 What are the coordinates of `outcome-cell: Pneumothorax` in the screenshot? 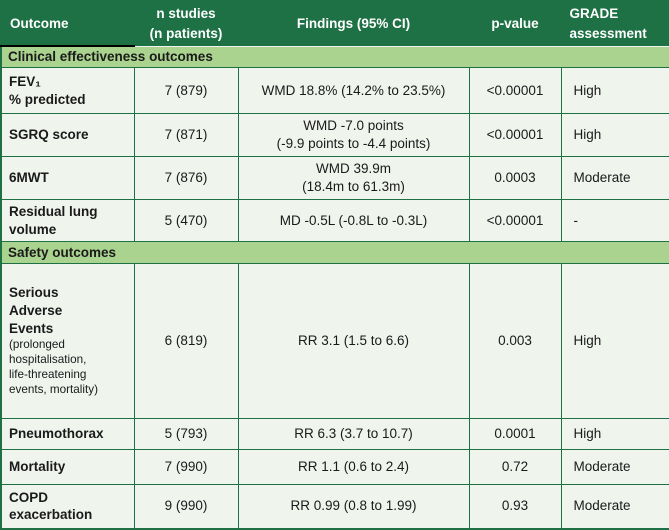 It's located at (67, 434).